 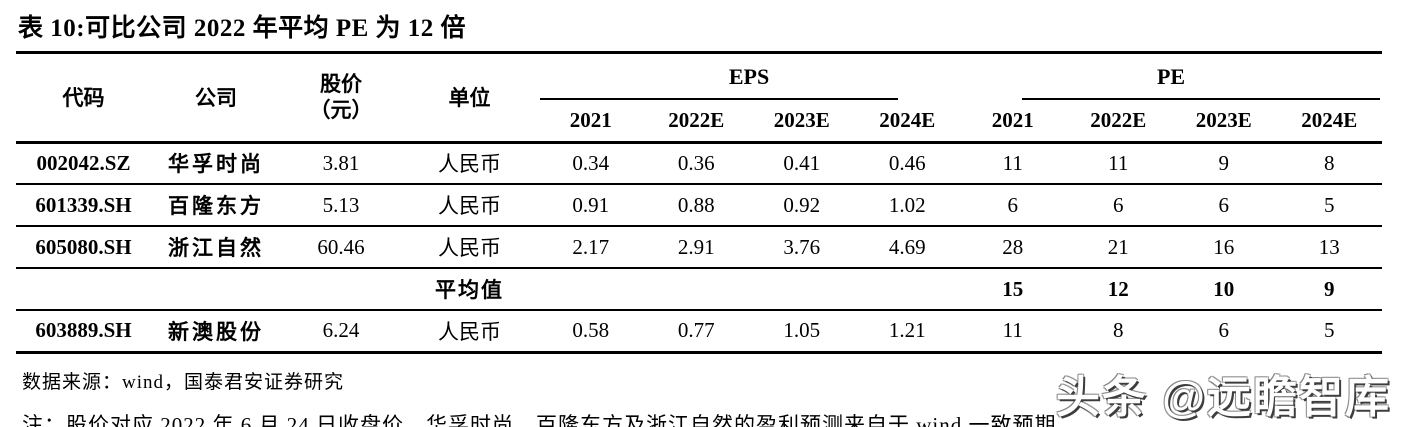 What do you see at coordinates (699, 30) in the screenshot?
I see `table-title-block: 表 10:可比公司 2022 年平均 PE 为 12 倍` at bounding box center [699, 30].